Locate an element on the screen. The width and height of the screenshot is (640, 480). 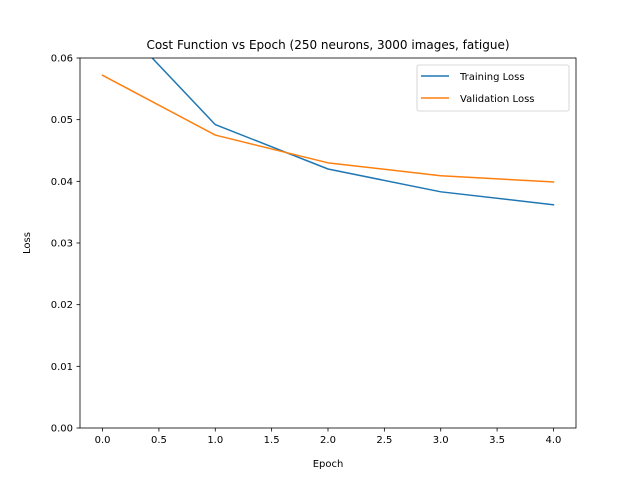
x-axis-ticks: 0.0 0.5 1.0 1.5 2.0 2.5 3.0 3.5 4.0 is located at coordinates (328, 437).